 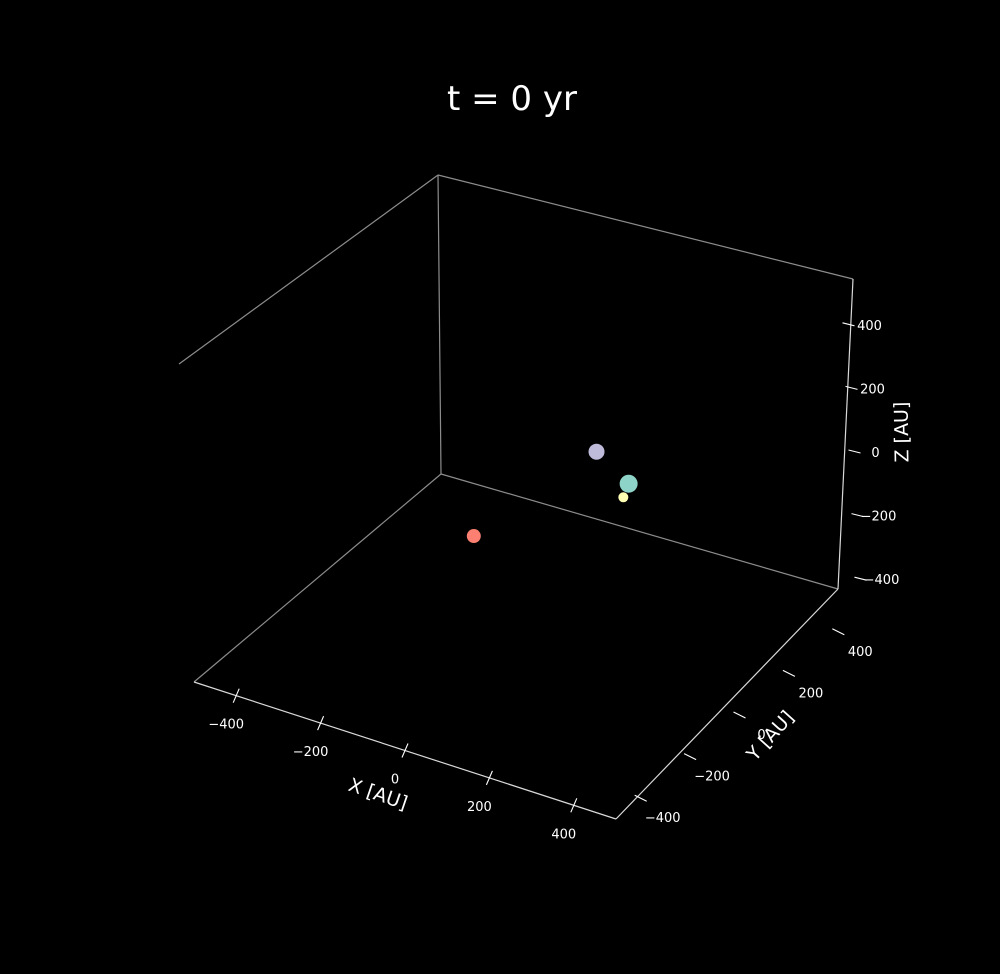 What do you see at coordinates (563, 834) in the screenshot?
I see `x-tick-label: 400` at bounding box center [563, 834].